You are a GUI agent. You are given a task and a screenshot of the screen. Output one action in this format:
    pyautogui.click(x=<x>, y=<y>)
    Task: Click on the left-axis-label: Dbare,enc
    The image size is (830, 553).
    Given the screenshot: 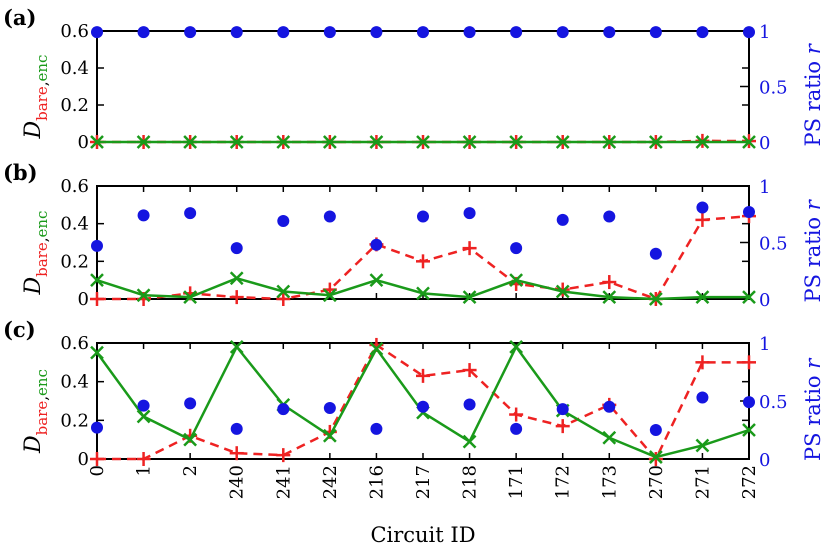 What is the action you would take?
    pyautogui.click(x=36, y=253)
    